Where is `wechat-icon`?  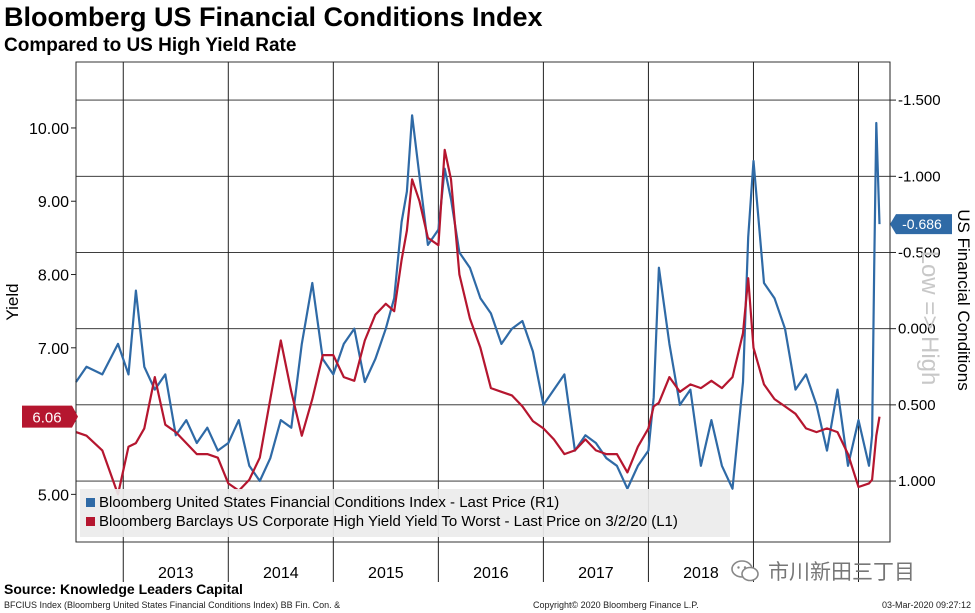 wechat-icon is located at coordinates (745, 571).